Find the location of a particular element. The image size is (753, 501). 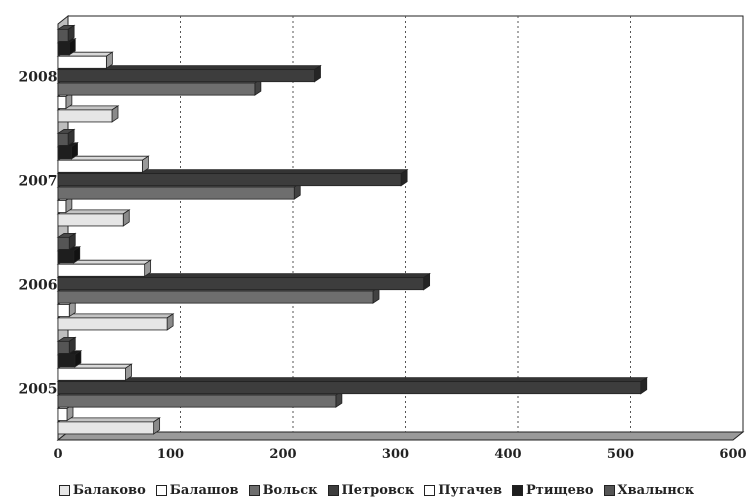

legend-item: Хвалынск is located at coordinates (649, 490).